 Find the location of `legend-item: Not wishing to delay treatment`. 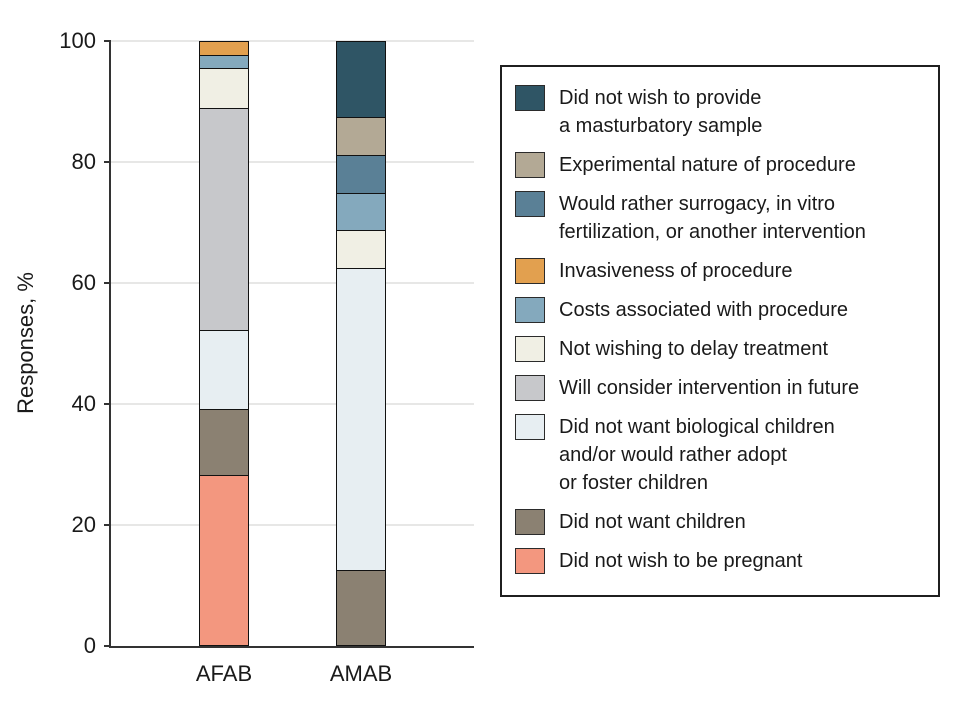

legend-item: Not wishing to delay treatment is located at coordinates (720, 349).